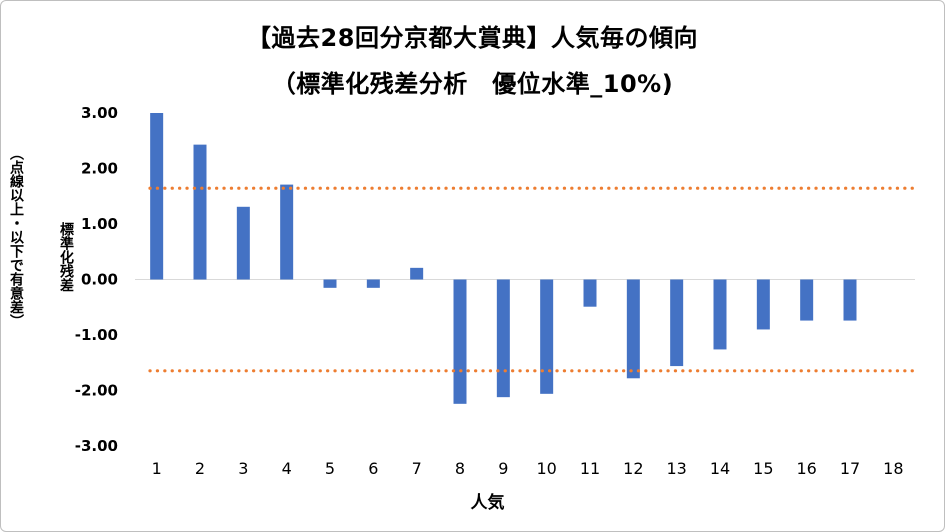  What do you see at coordinates (806, 468) in the screenshot?
I see `x-tick-label: 16` at bounding box center [806, 468].